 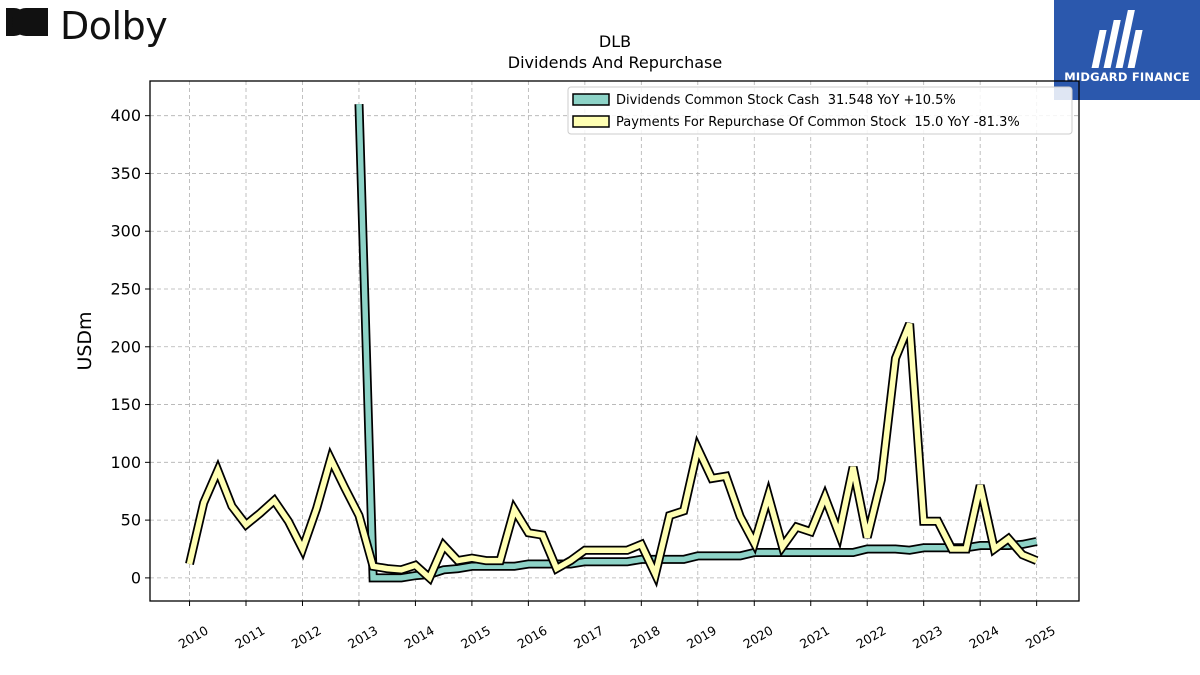 What do you see at coordinates (814, 637) in the screenshot?
I see `x-tick-label: 2021` at bounding box center [814, 637].